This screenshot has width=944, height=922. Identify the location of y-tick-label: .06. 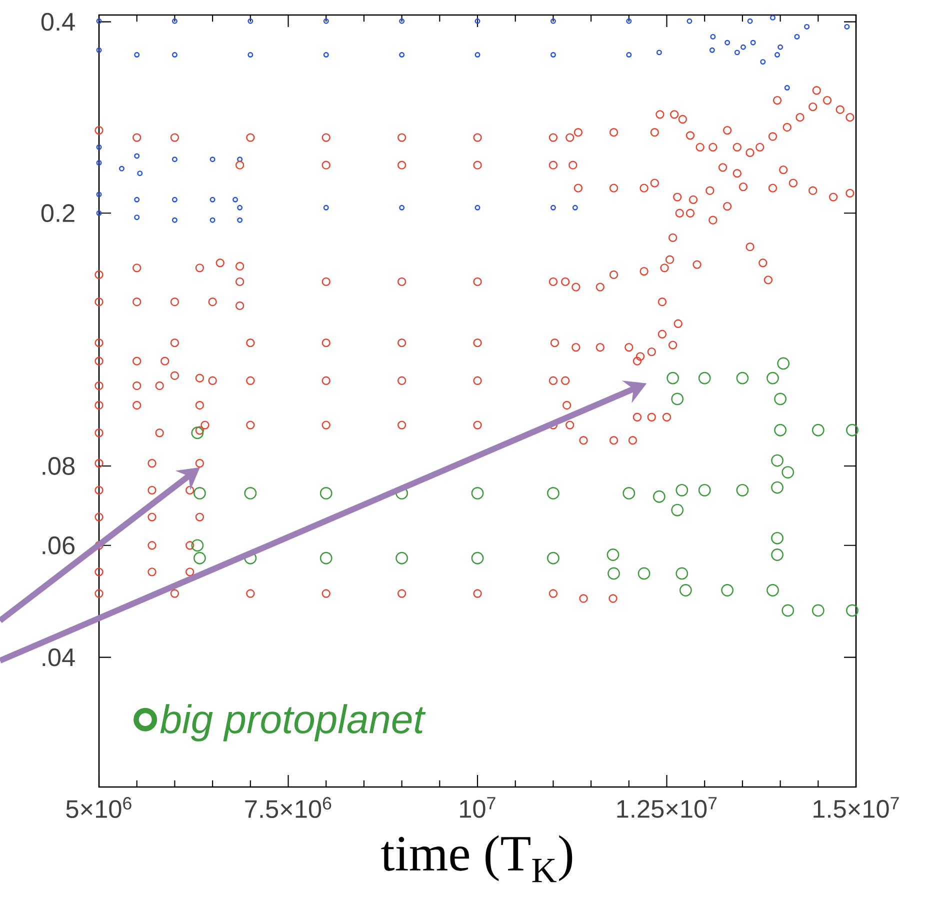
(58, 545).